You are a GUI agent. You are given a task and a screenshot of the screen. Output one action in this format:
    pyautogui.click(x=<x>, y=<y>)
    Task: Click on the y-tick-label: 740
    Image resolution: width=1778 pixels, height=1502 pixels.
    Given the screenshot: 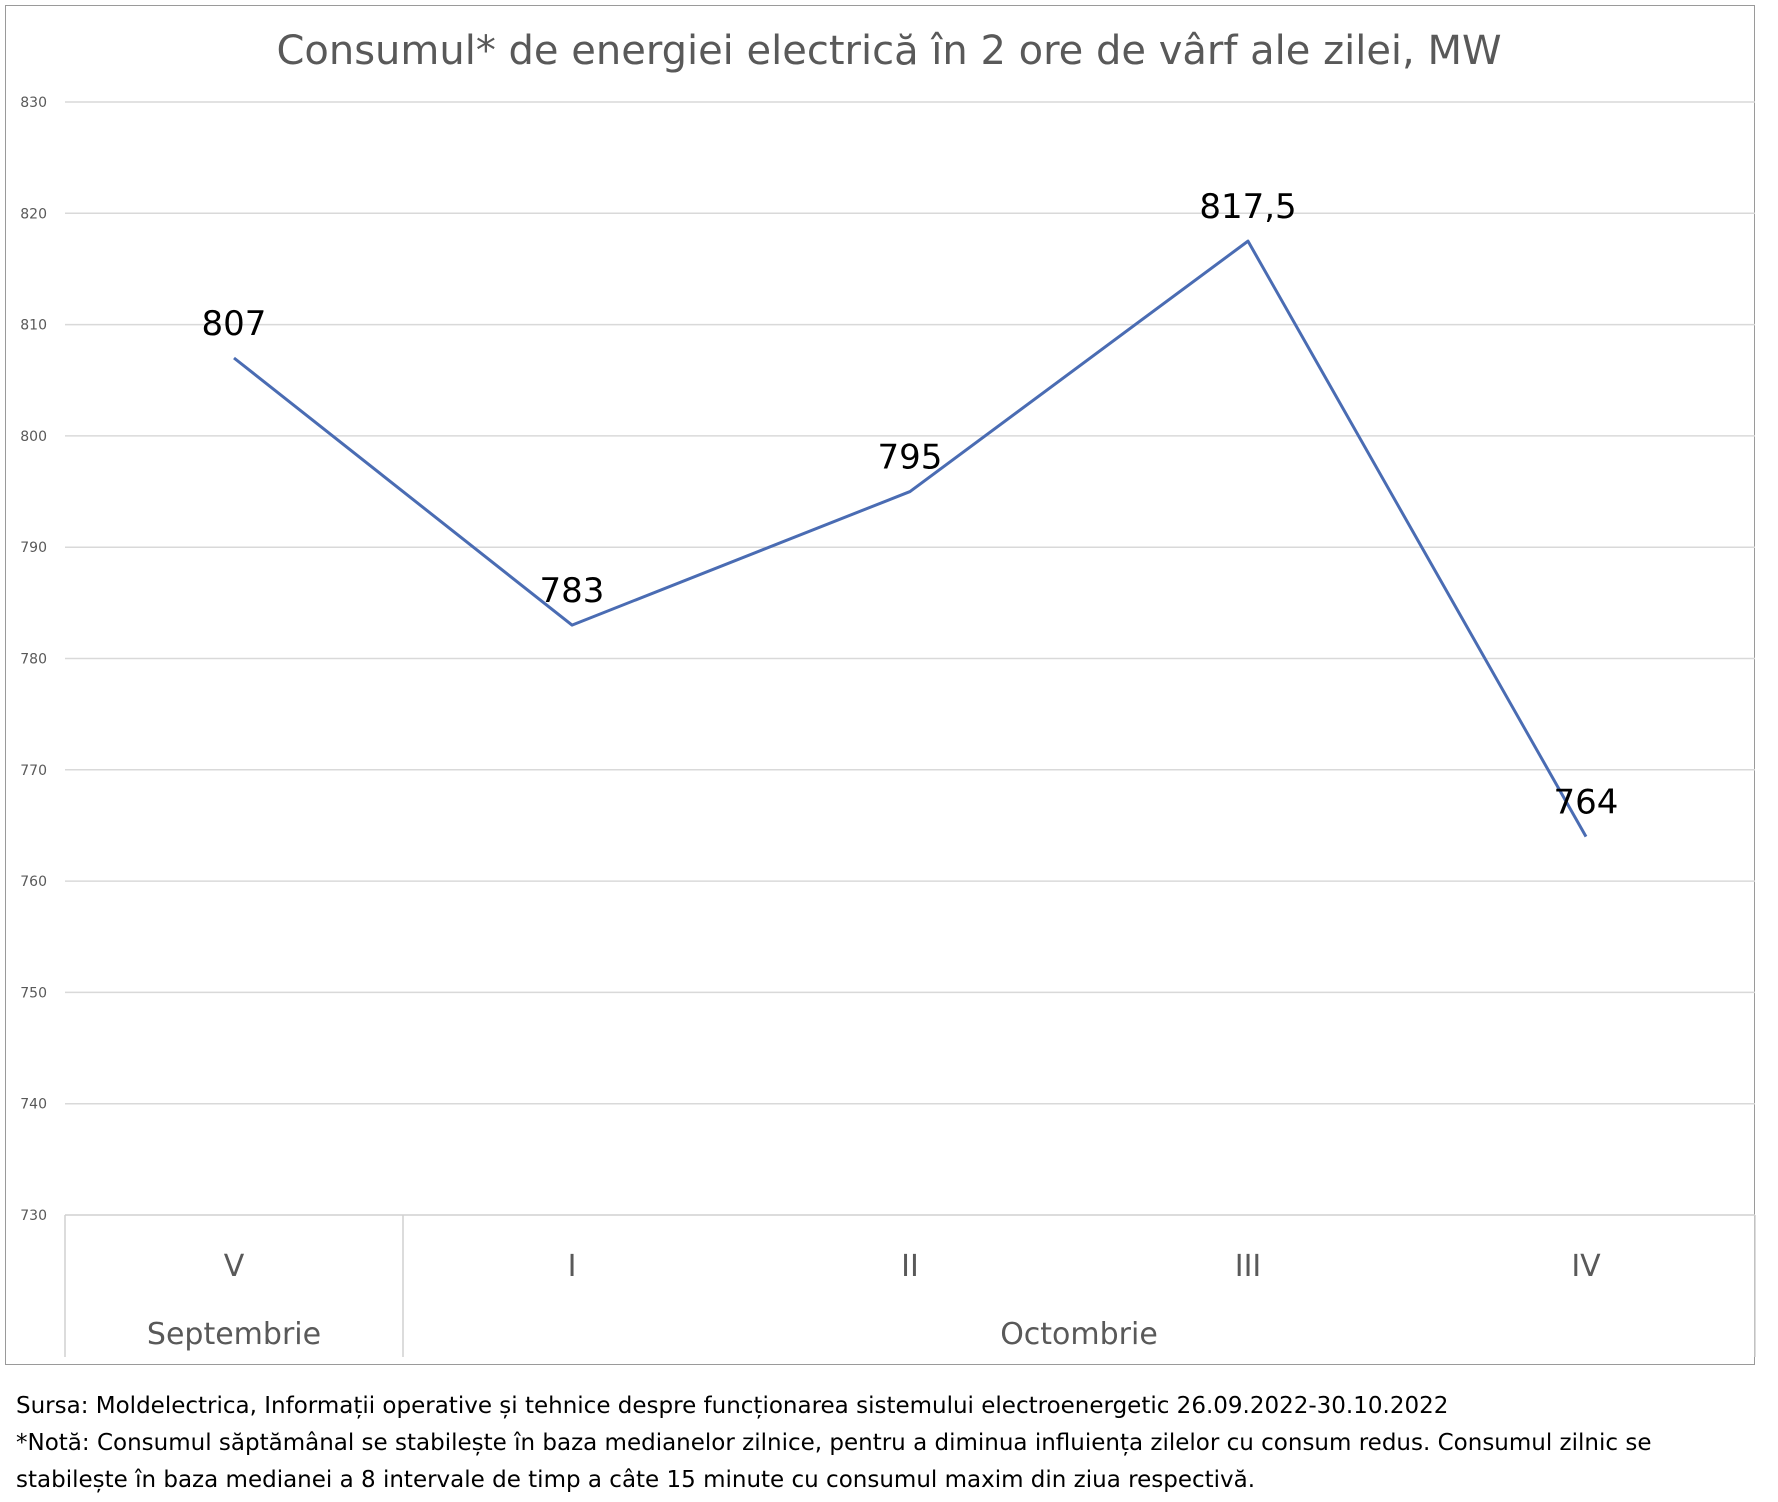 What is the action you would take?
    pyautogui.click(x=33, y=1105)
    